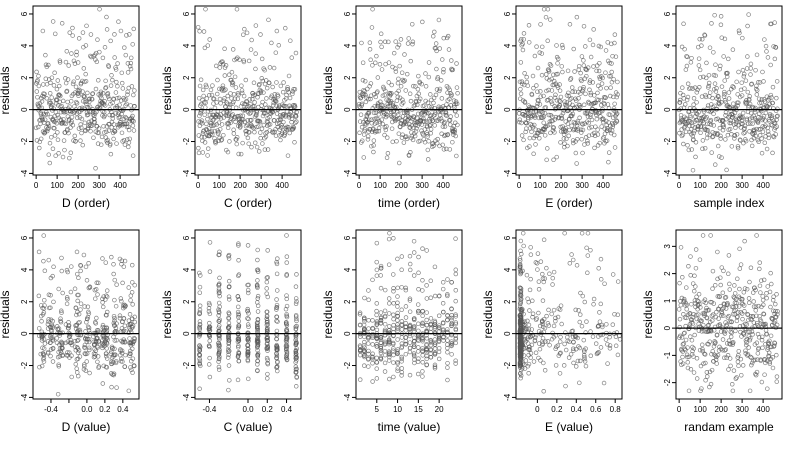 This screenshot has width=800, height=455. What do you see at coordinates (24, 269) in the screenshot?
I see `y-tick-label: 4` at bounding box center [24, 269].